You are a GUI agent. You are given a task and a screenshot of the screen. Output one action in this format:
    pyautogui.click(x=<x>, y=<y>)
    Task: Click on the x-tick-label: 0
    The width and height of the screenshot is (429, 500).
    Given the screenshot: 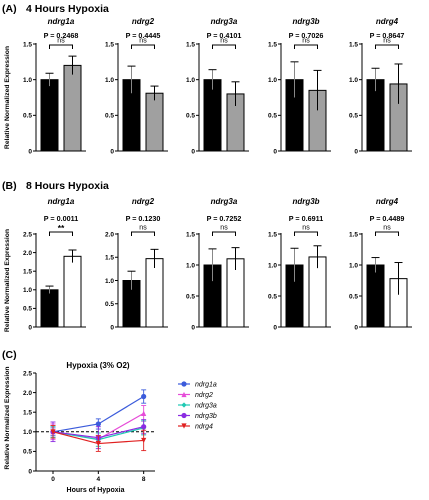 What is the action you would take?
    pyautogui.click(x=53, y=479)
    